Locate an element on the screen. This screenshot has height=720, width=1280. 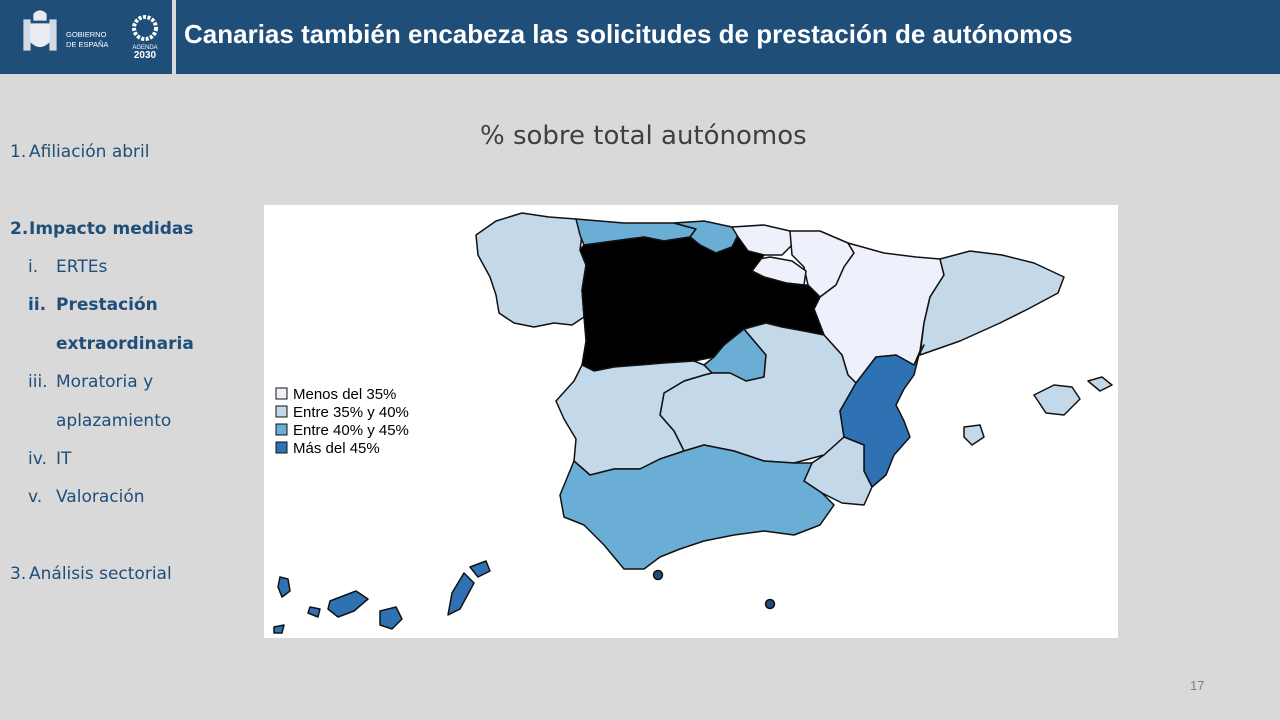
region-cataluna is located at coordinates (992, 303).